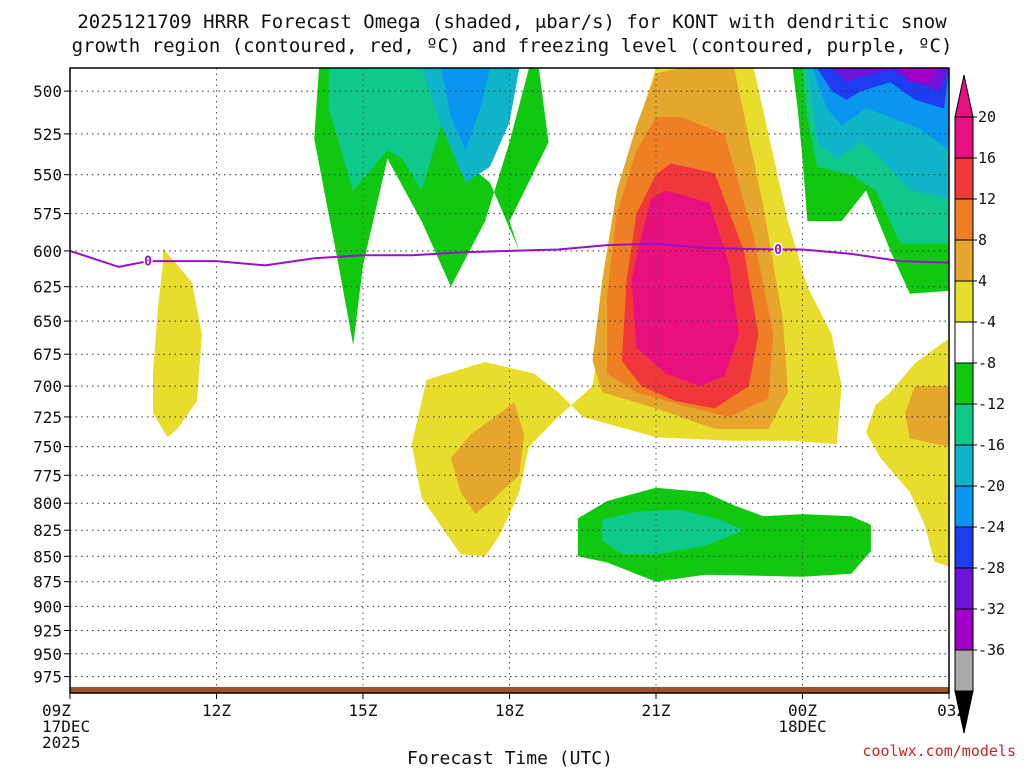  I want to click on freezing-level: 00, so click(509, 256).